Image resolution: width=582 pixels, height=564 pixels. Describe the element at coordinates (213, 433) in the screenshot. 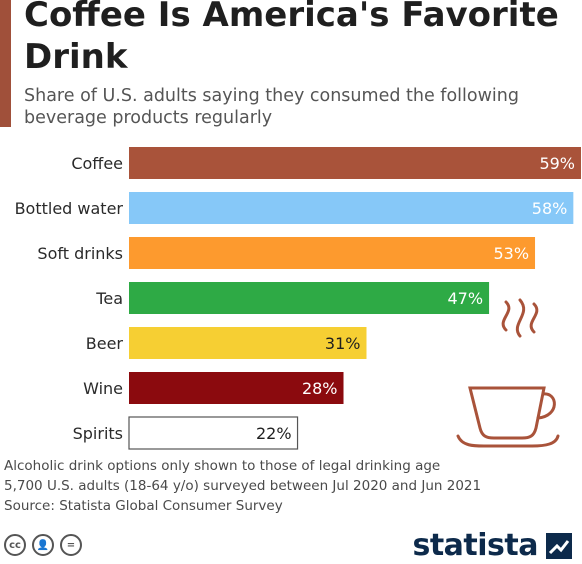

I see `bar-spirits` at that location.